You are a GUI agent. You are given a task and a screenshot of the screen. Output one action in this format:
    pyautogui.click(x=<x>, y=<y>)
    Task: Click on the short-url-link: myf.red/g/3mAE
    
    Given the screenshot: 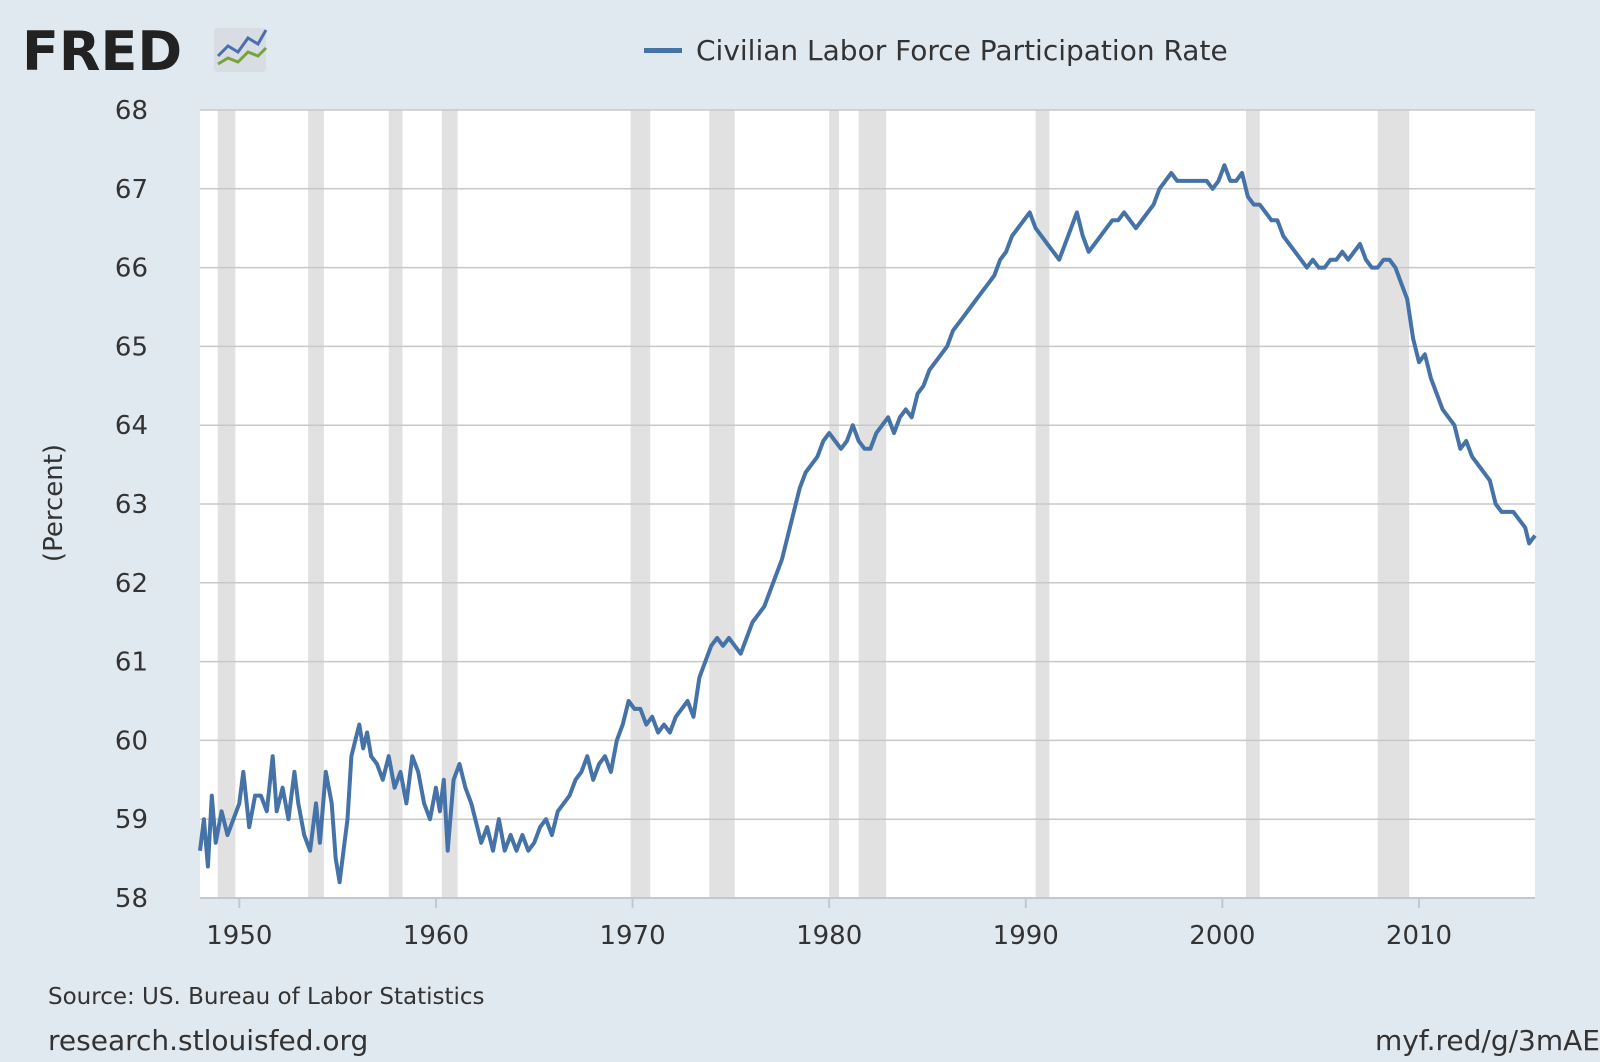 What is the action you would take?
    pyautogui.click(x=1487, y=1040)
    